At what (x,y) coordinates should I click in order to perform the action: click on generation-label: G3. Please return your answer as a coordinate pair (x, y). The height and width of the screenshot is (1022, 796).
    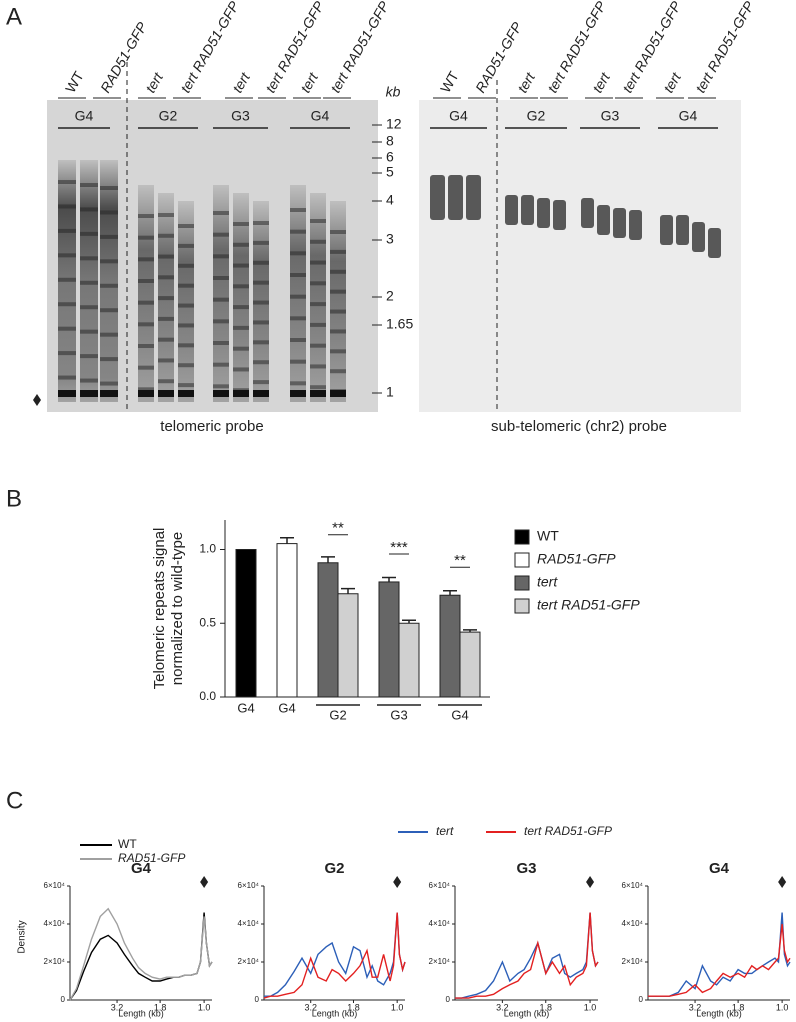
    Looking at the image, I should click on (610, 116).